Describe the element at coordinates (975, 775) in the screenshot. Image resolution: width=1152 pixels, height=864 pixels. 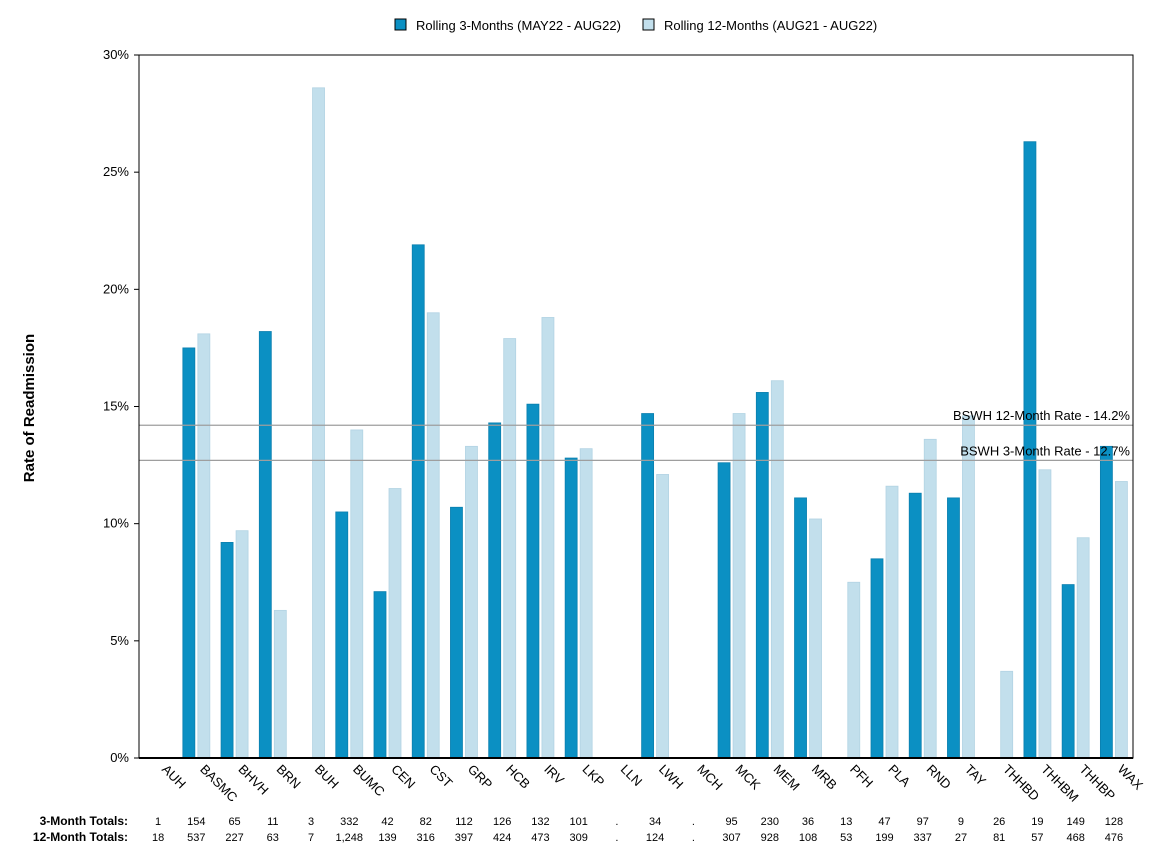
I see `x-tick-label-tay: TAY` at that location.